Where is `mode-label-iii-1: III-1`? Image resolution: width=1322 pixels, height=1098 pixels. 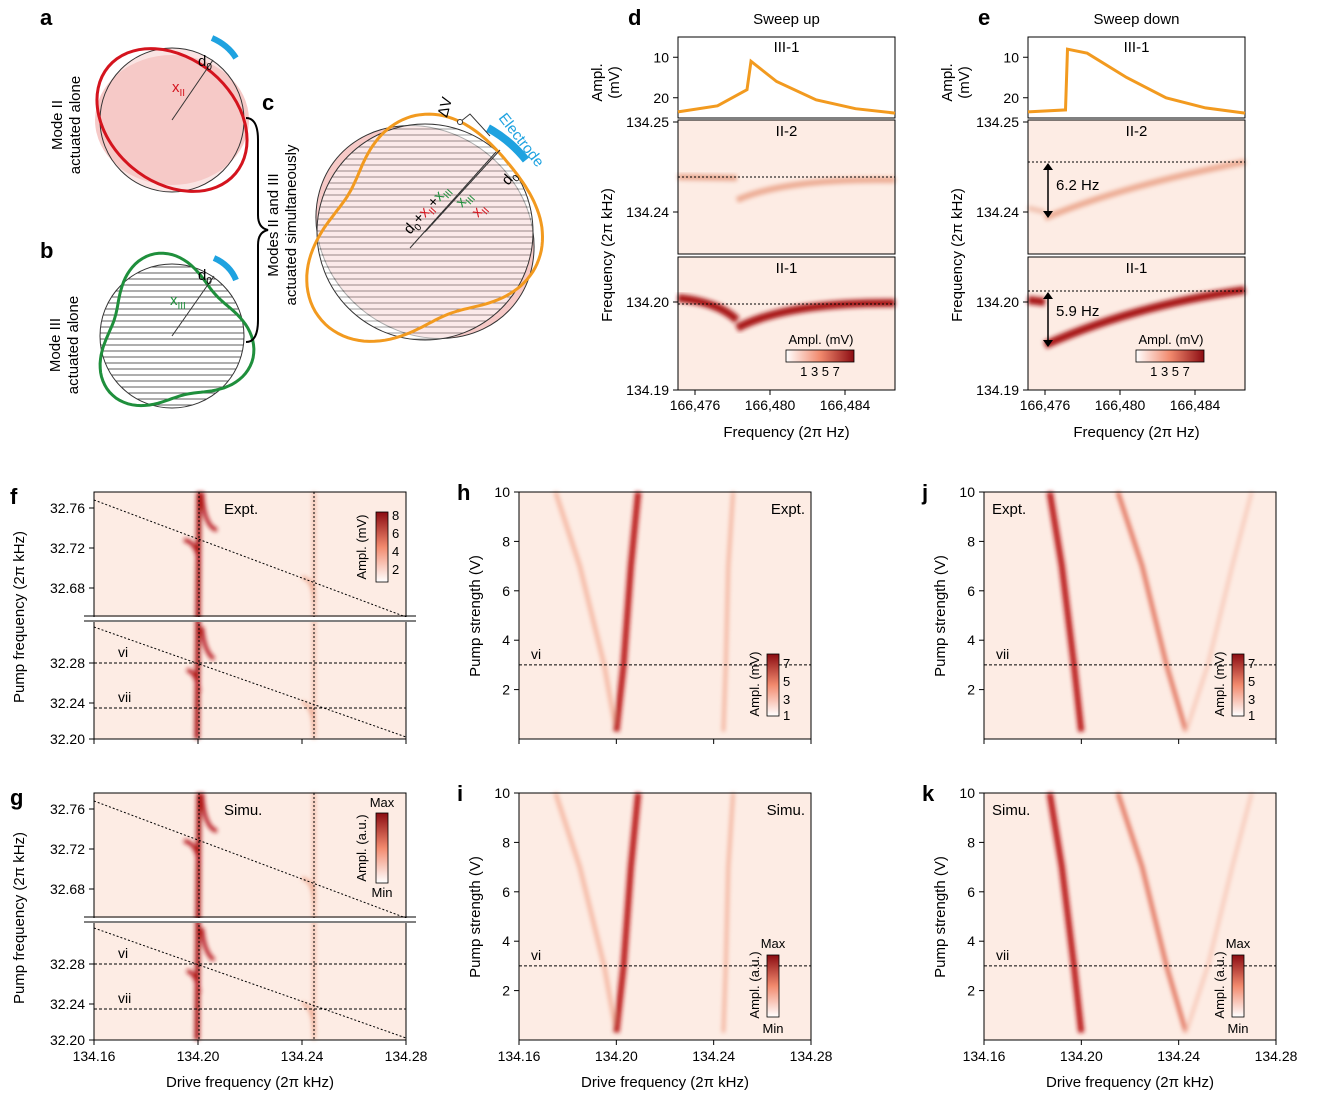 mode-label-iii-1: III-1 is located at coordinates (787, 47).